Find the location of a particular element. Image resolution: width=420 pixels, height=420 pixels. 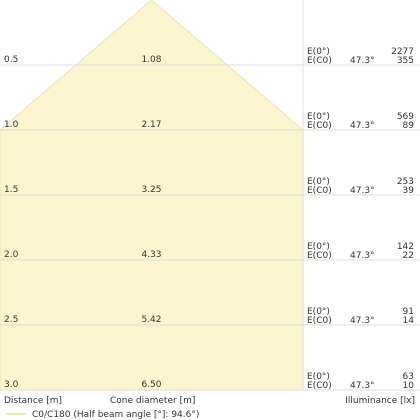

distance-tick-label: 2.0 is located at coordinates (11, 255).